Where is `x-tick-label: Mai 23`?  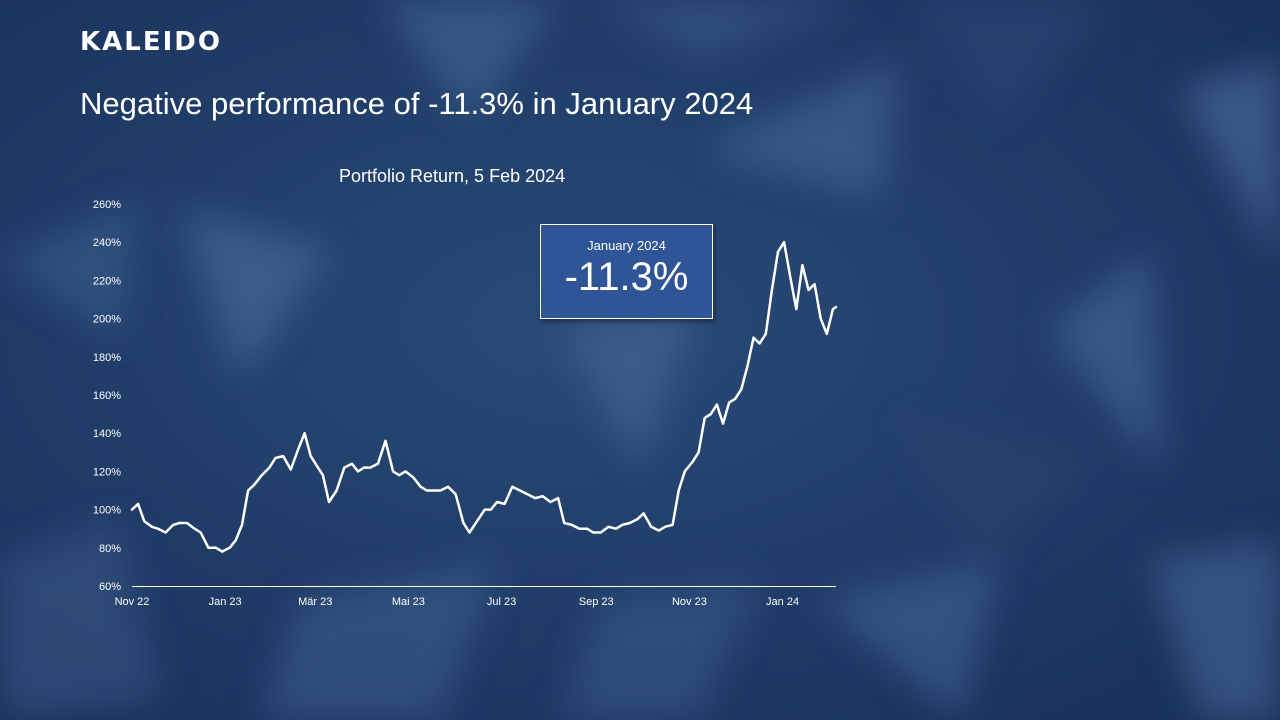 x-tick-label: Mai 23 is located at coordinates (408, 602).